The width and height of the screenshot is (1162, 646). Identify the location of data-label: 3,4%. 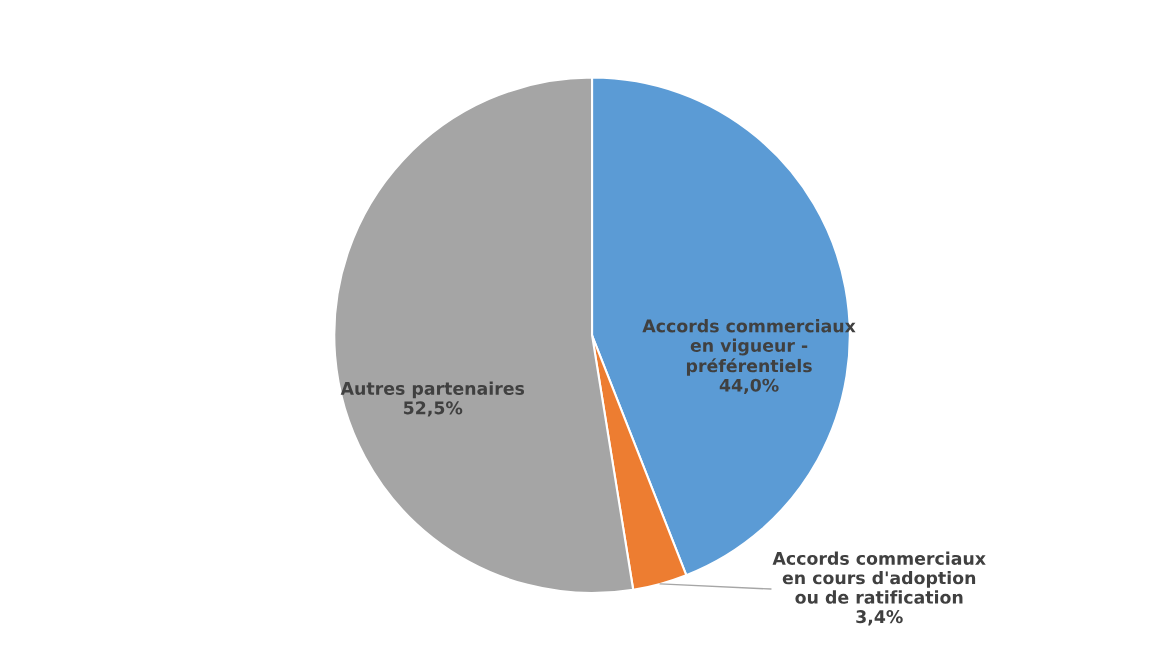
(879, 618).